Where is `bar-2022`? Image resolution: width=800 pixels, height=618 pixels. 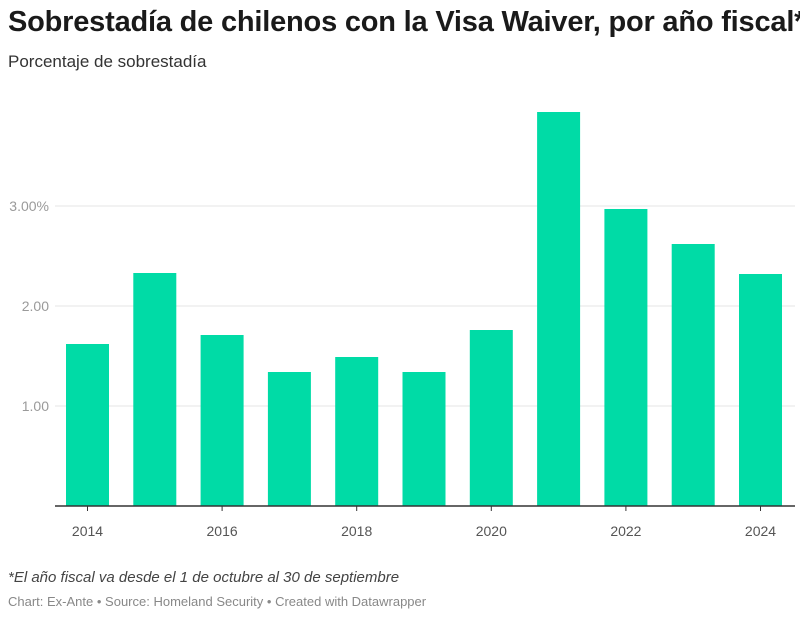
bar-2022 is located at coordinates (626, 357).